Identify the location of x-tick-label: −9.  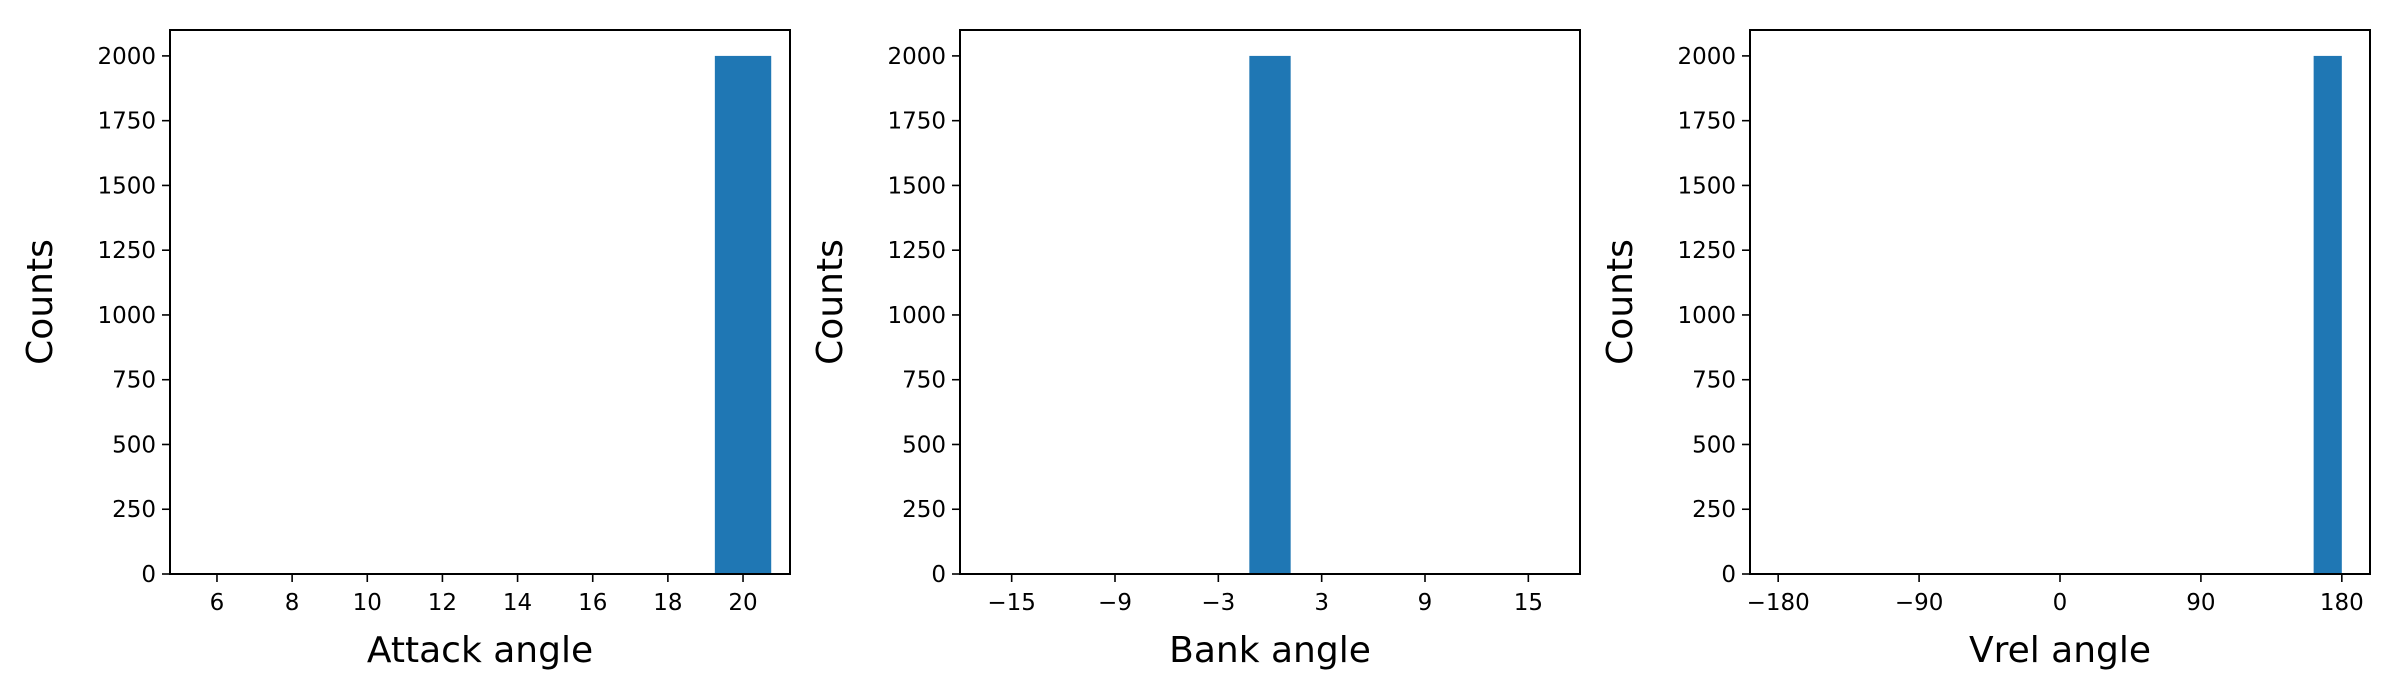
(1115, 603).